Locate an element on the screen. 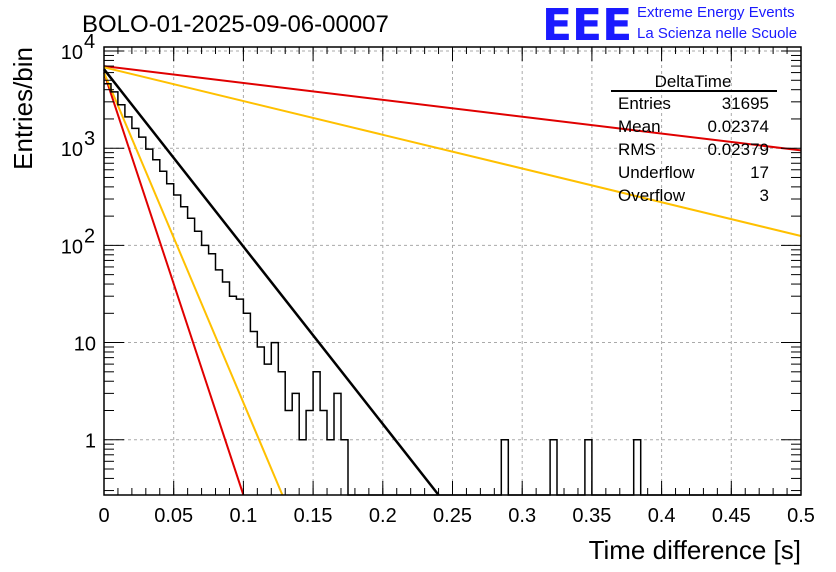 The width and height of the screenshot is (836, 572). logo-line-1: Extreme Energy Events is located at coordinates (716, 12).